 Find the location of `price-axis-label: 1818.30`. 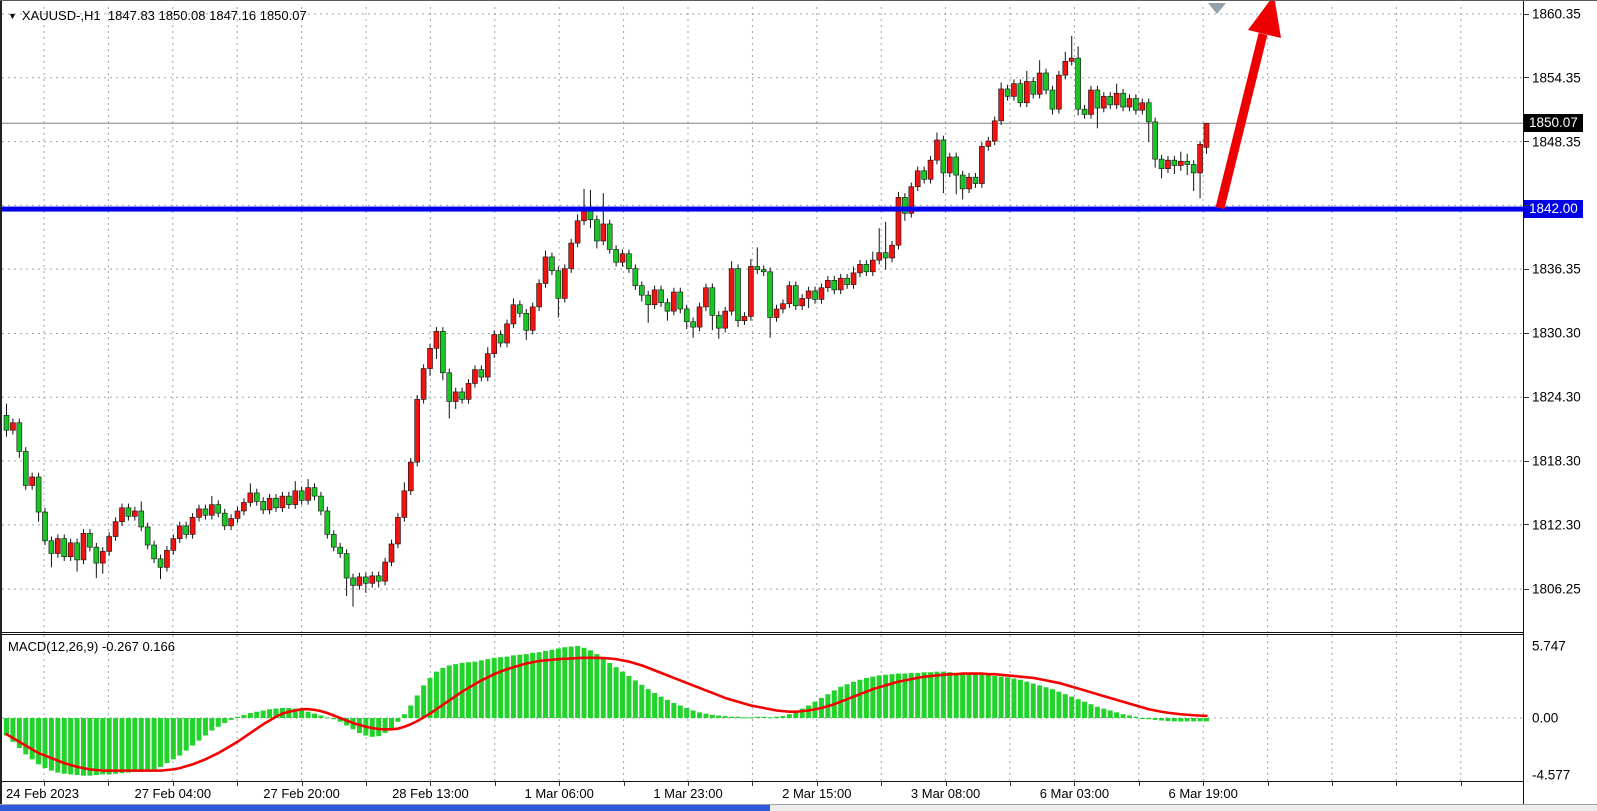

price-axis-label: 1818.30 is located at coordinates (1556, 461).